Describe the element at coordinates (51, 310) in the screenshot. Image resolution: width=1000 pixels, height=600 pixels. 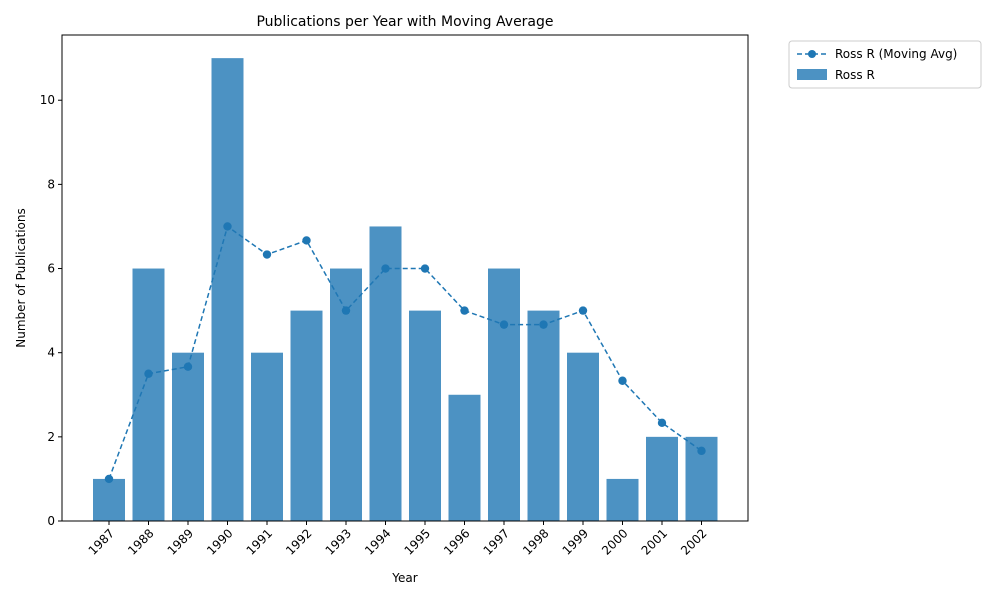
I see `y-axis: 0 2 4 6 8 10` at that location.